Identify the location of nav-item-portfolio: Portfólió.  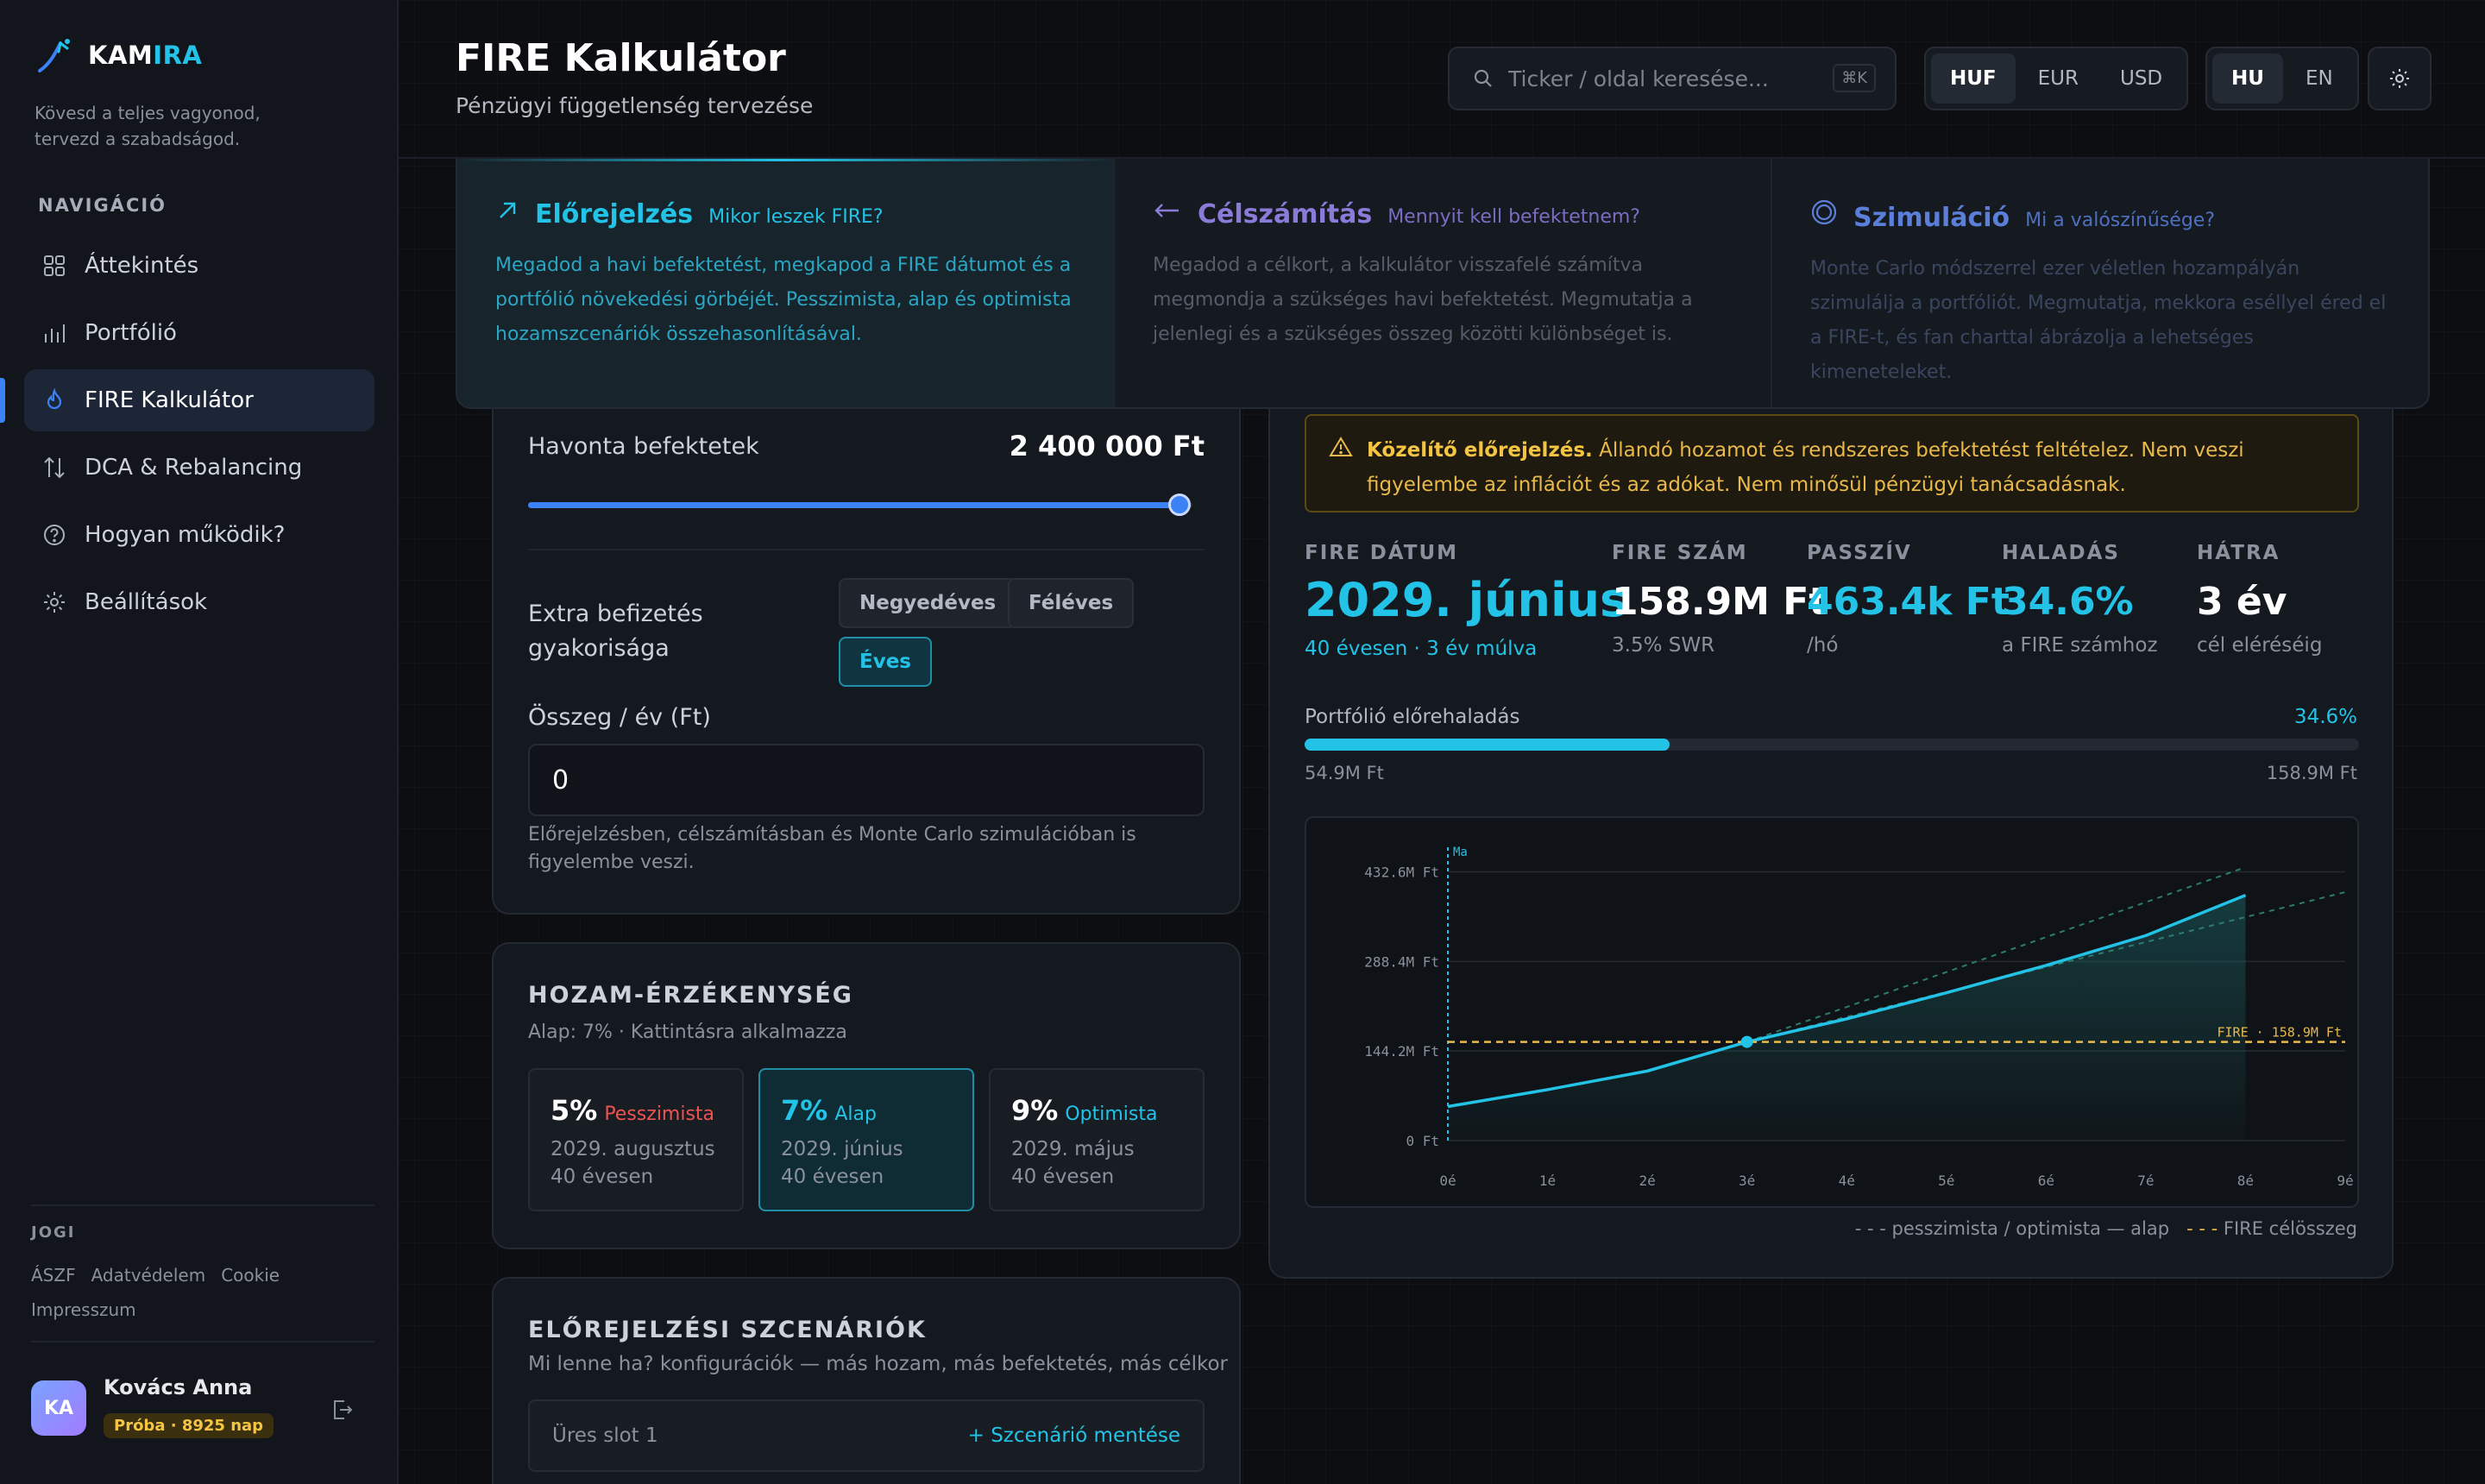
(199, 333).